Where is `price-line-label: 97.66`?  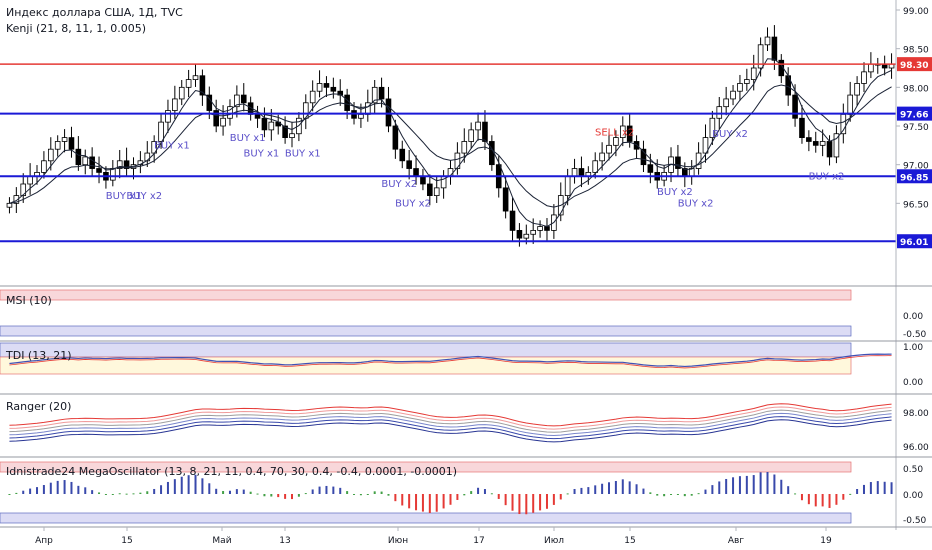 price-line-label: 97.66 is located at coordinates (914, 116).